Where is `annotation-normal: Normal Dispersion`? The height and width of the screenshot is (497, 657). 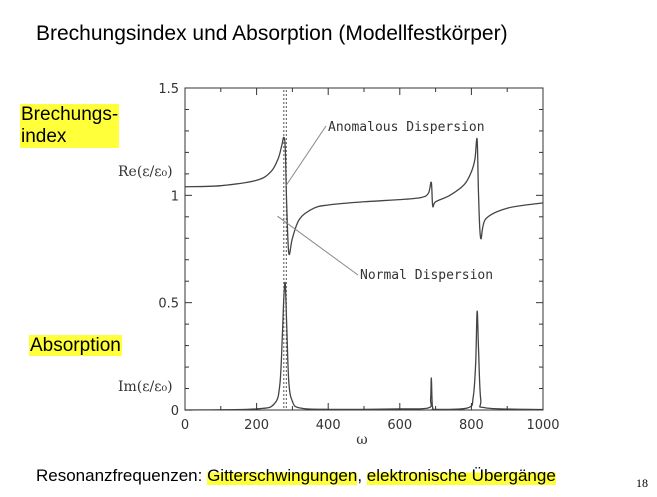
annotation-normal: Normal Dispersion is located at coordinates (426, 275).